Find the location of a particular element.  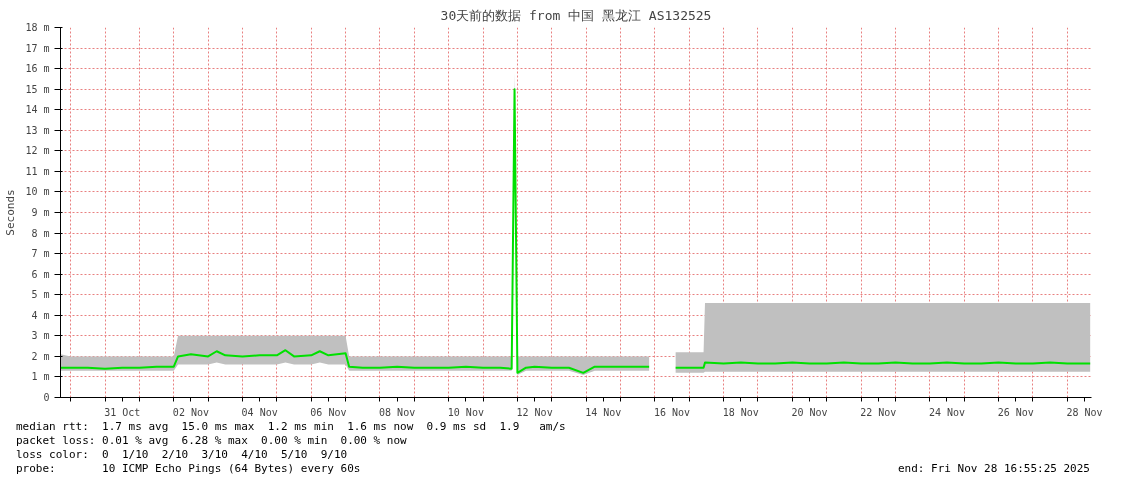

y-tick-label: 2 m is located at coordinates (40, 356).